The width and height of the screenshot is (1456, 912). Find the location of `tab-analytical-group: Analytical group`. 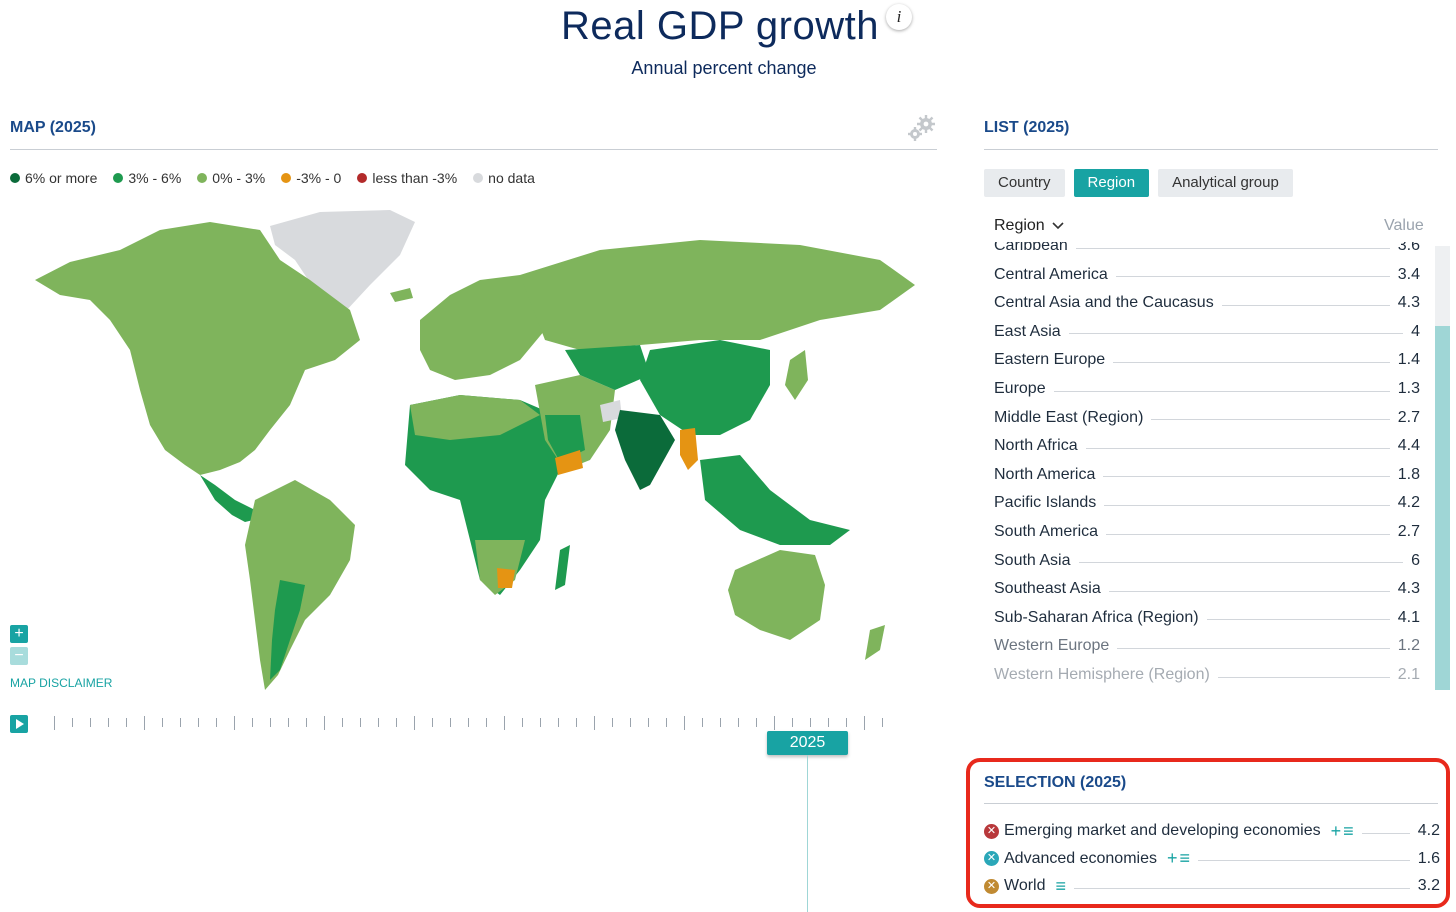

tab-analytical-group: Analytical group is located at coordinates (1225, 183).